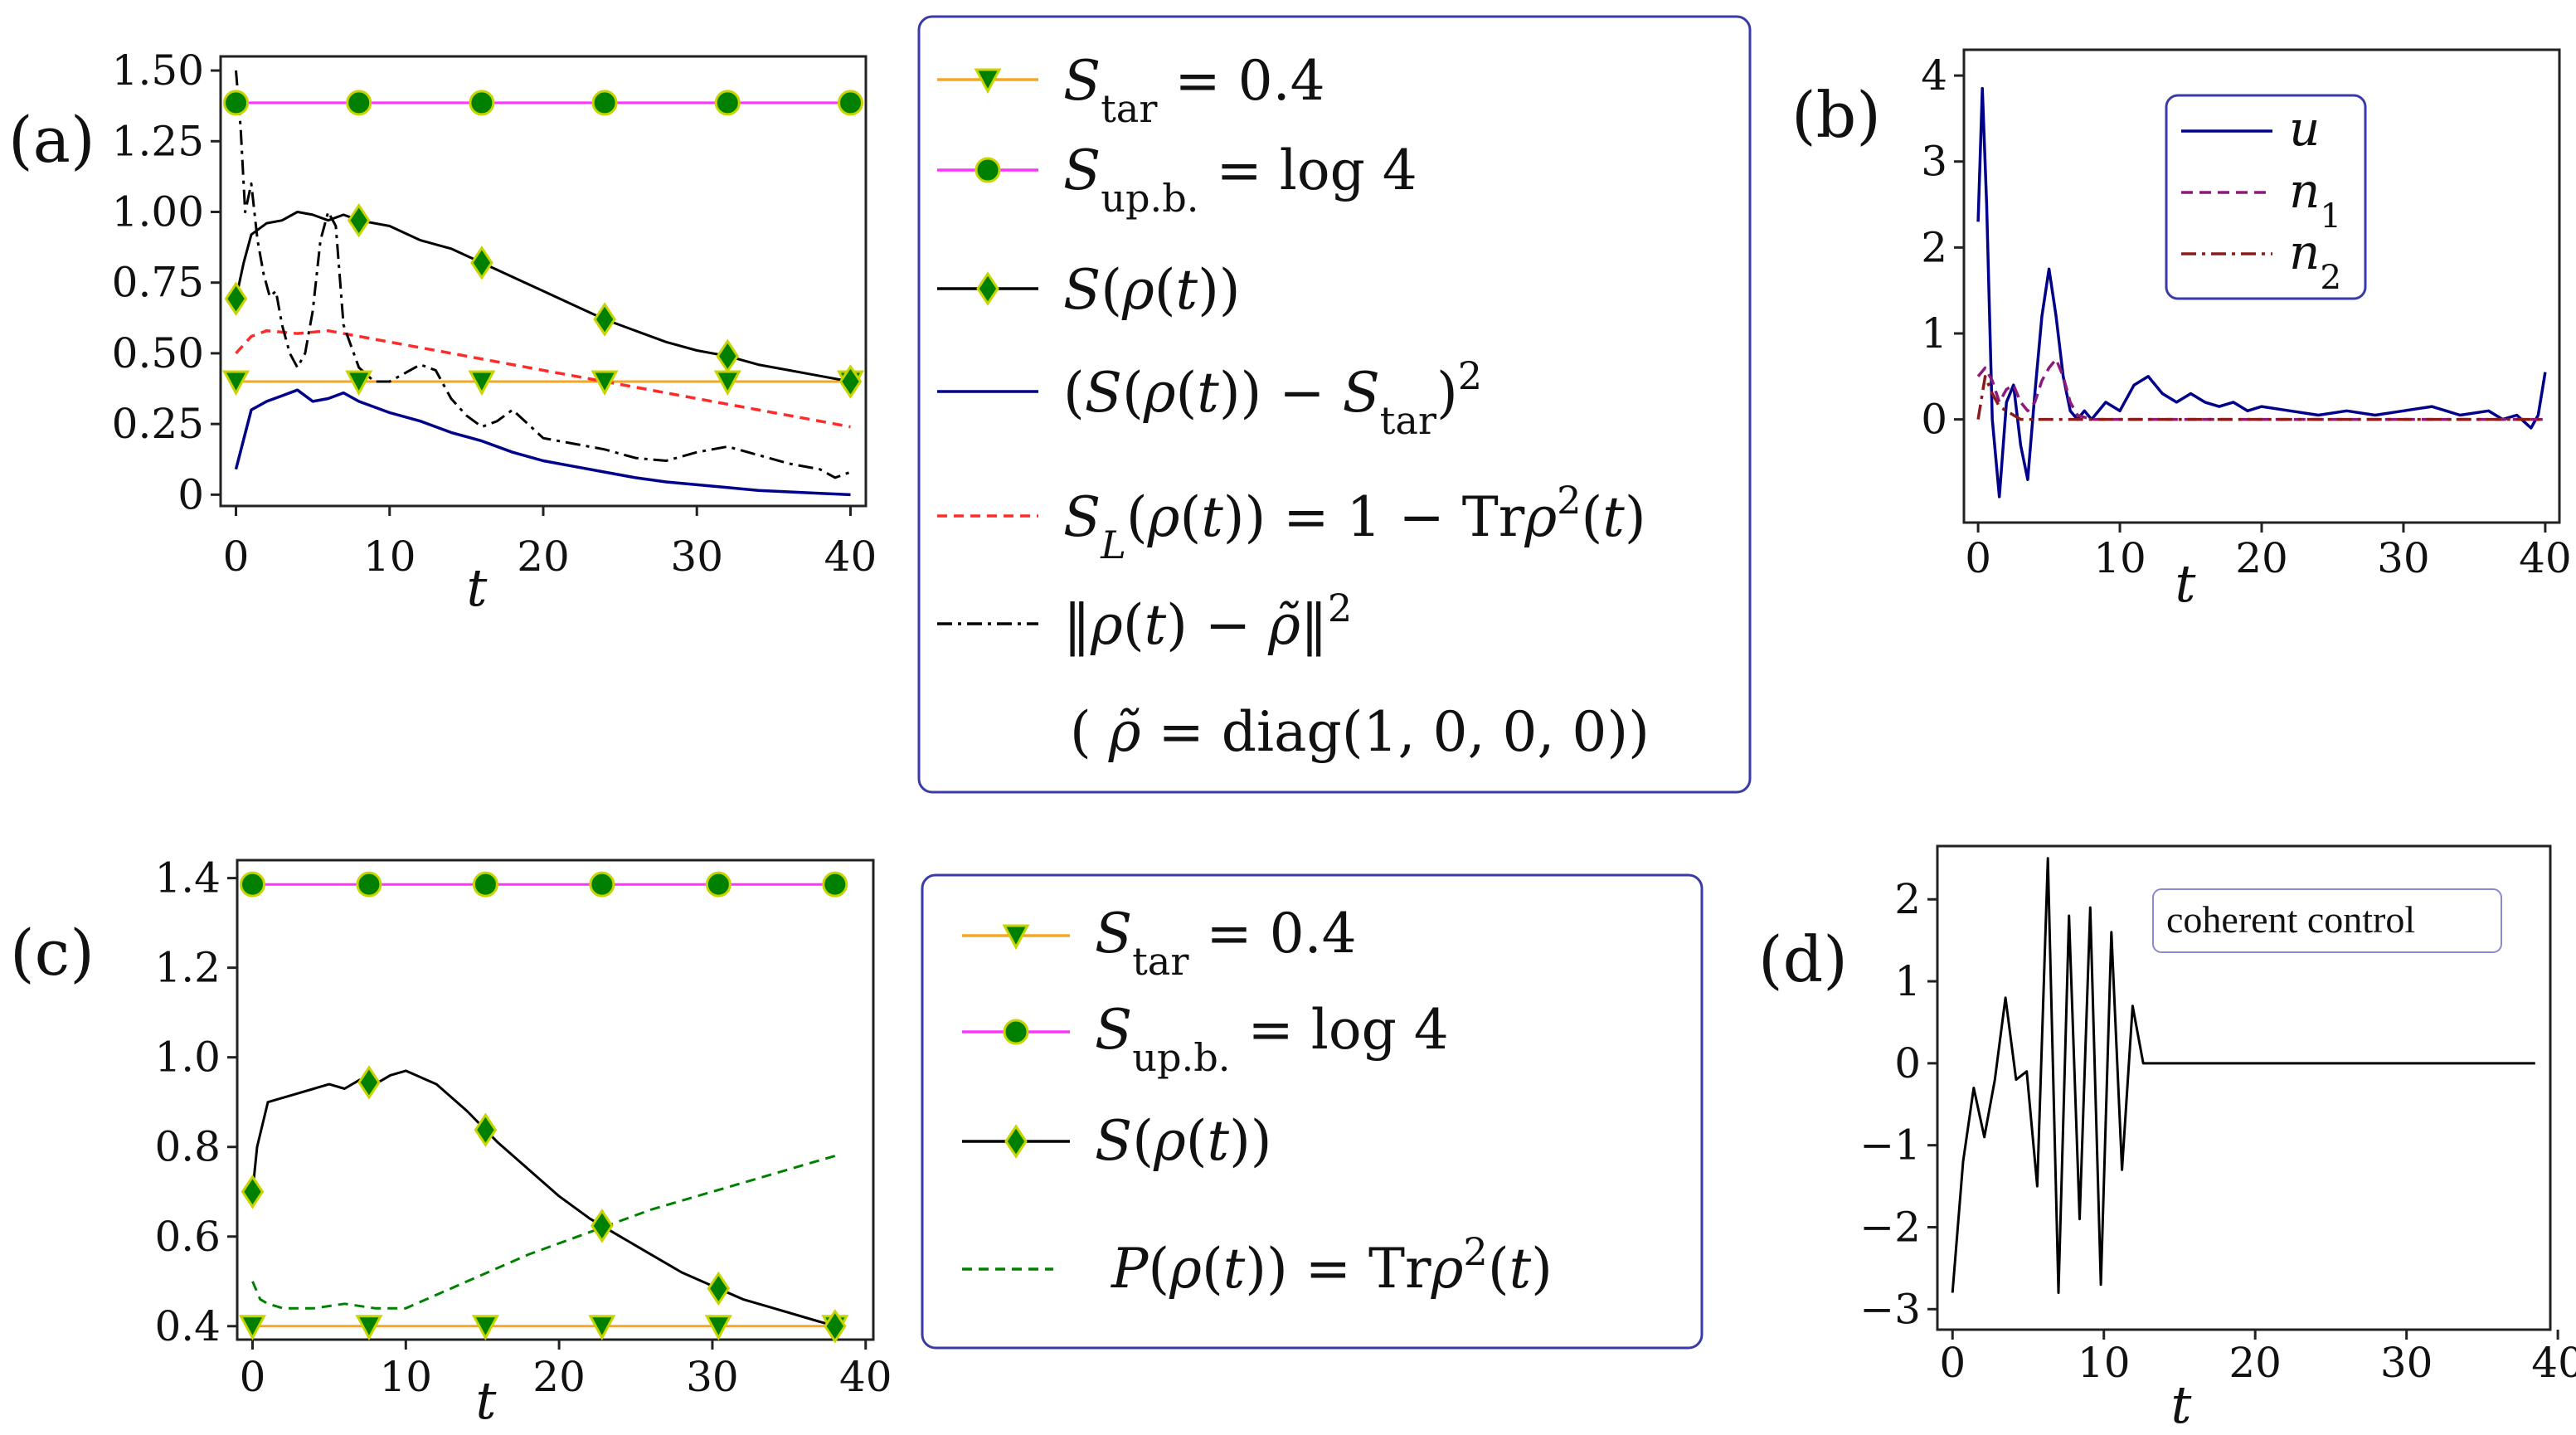 The height and width of the screenshot is (1435, 2576). What do you see at coordinates (158, 211) in the screenshot?
I see `y-tick-label: 1.00` at bounding box center [158, 211].